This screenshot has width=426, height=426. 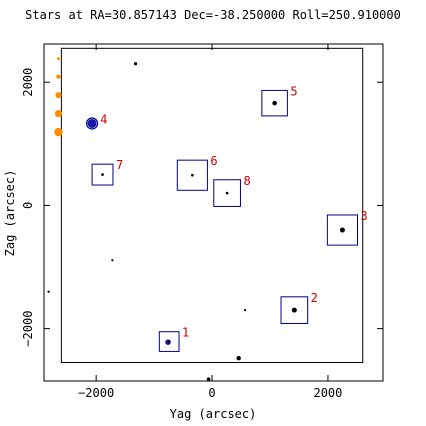 I want to click on x-tick-label: 0, so click(x=211, y=393).